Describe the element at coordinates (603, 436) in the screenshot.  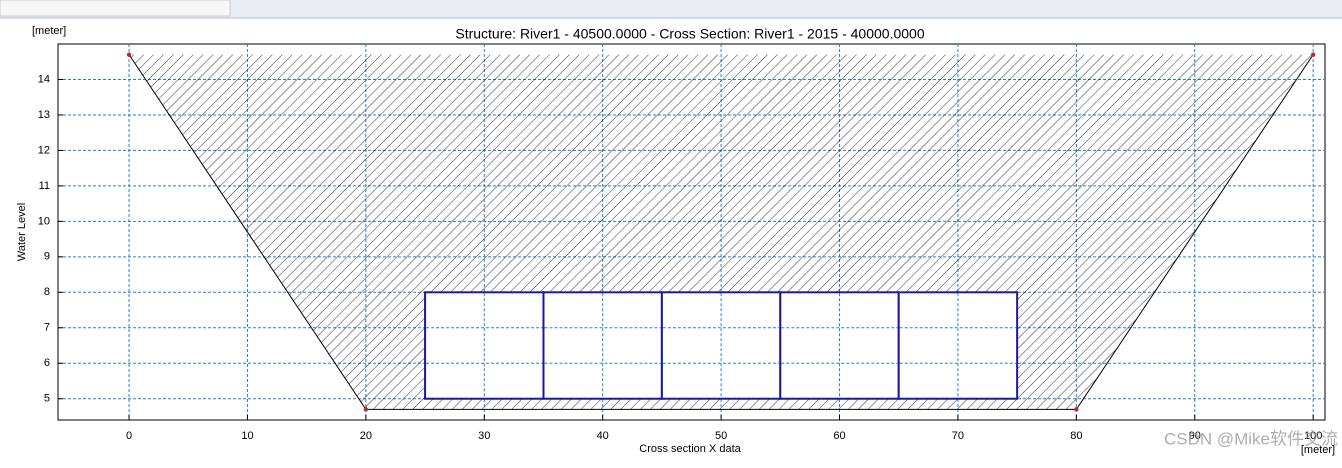
I see `x-tick-label: 40` at that location.